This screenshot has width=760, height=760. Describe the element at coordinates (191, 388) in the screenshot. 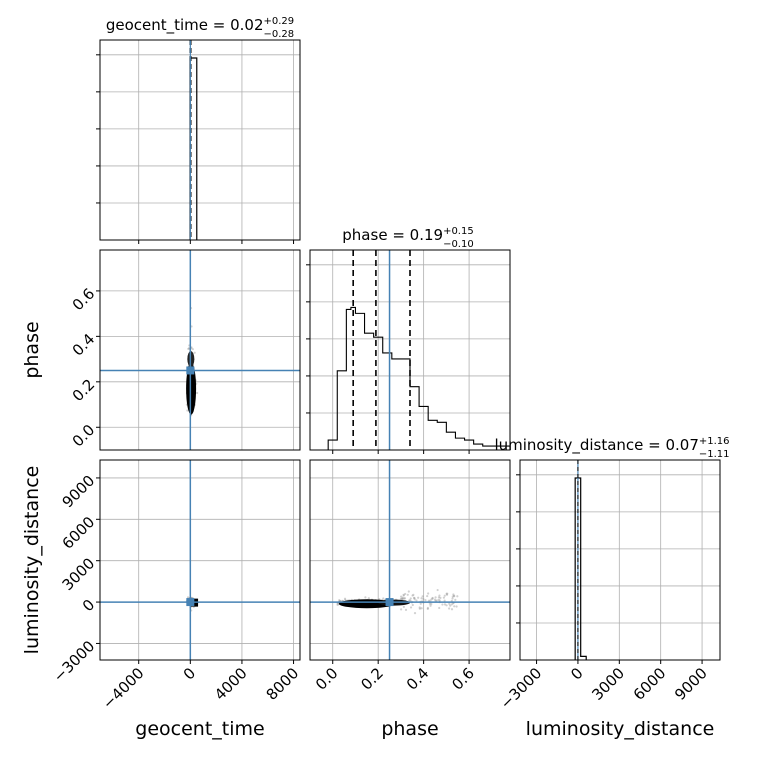

I see `density-core` at that location.